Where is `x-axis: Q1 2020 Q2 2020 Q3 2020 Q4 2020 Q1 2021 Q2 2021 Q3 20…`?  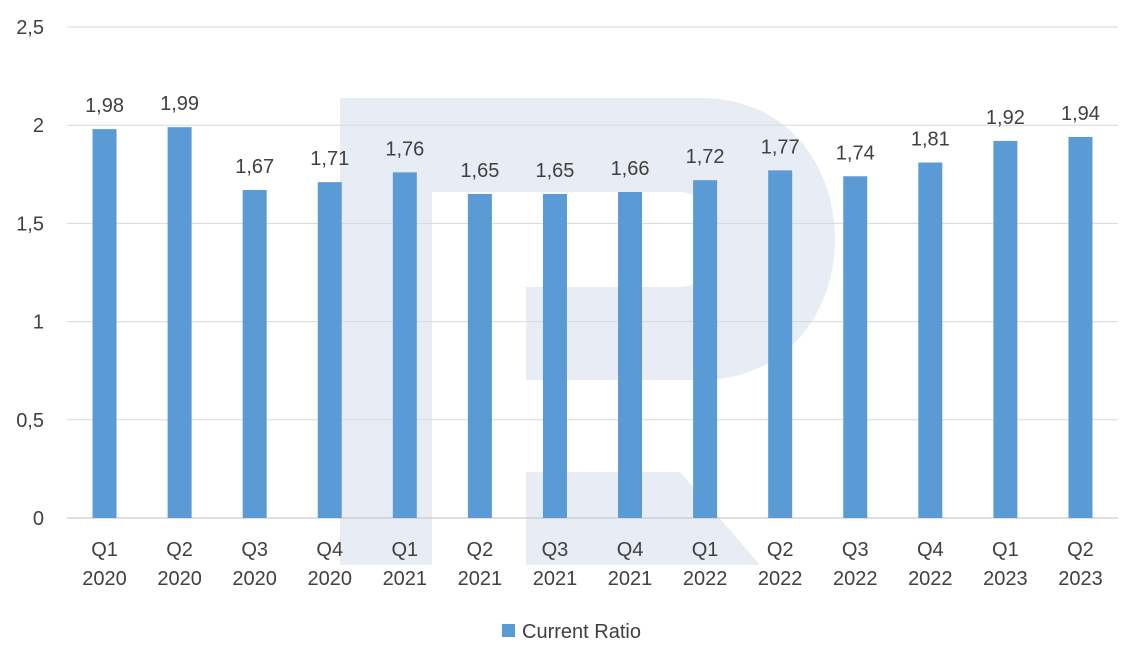 x-axis: Q1 2020 Q2 2020 Q3 2020 Q4 2020 Q1 2021 Q2 2021 Q3 20… is located at coordinates (592, 564).